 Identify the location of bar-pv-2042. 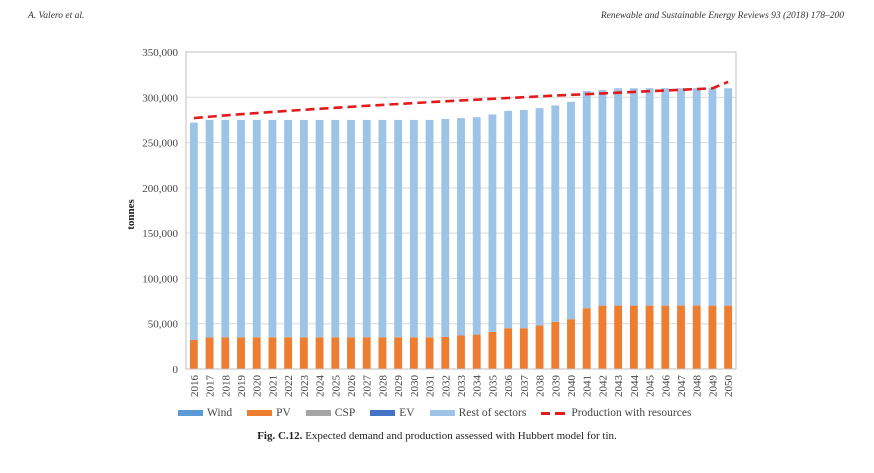
(602, 337).